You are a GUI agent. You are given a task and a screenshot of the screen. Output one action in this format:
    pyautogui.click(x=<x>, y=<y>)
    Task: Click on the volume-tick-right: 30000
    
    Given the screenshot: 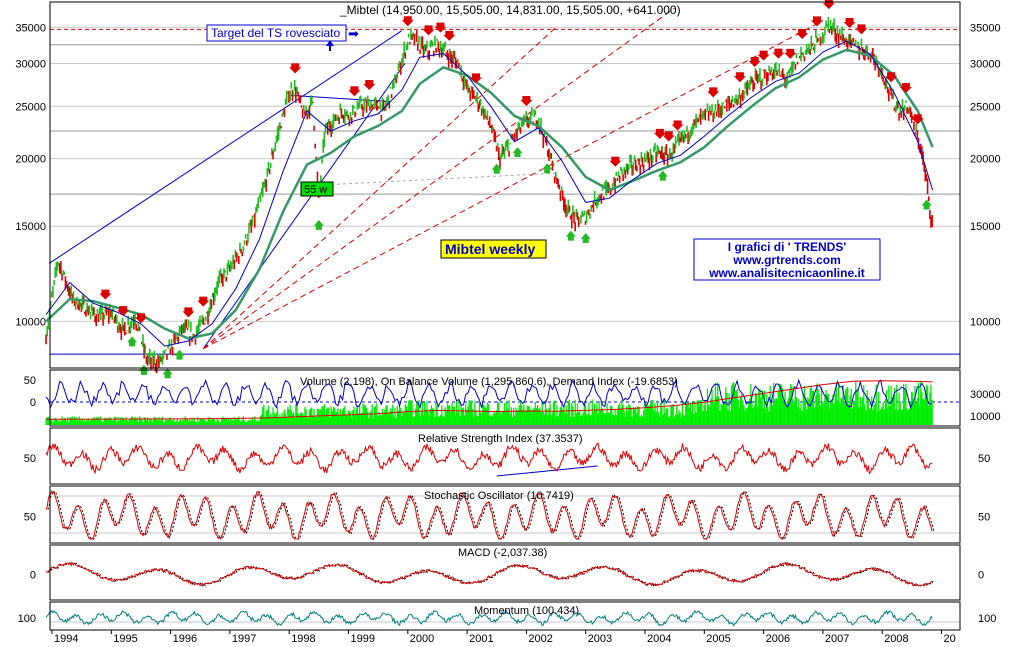 What is the action you would take?
    pyautogui.click(x=985, y=395)
    